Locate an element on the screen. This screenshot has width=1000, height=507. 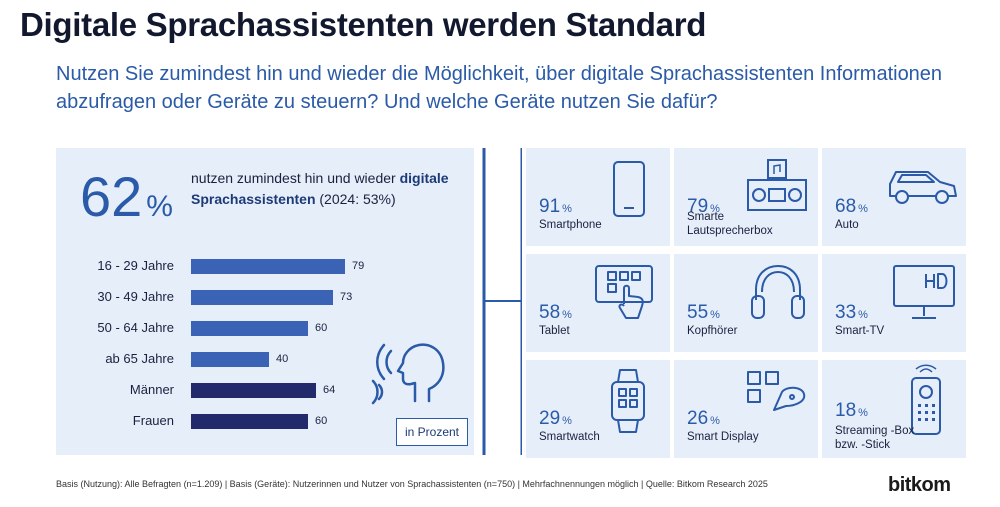
tile-label: Smartwatch is located at coordinates (569, 437).